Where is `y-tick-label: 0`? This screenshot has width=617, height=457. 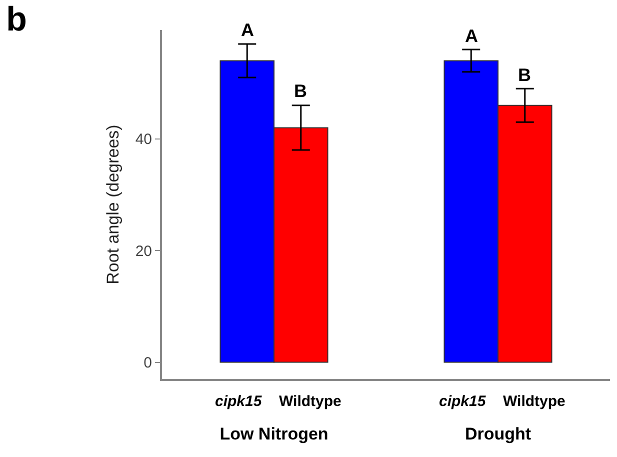 y-tick-label: 0 is located at coordinates (148, 363).